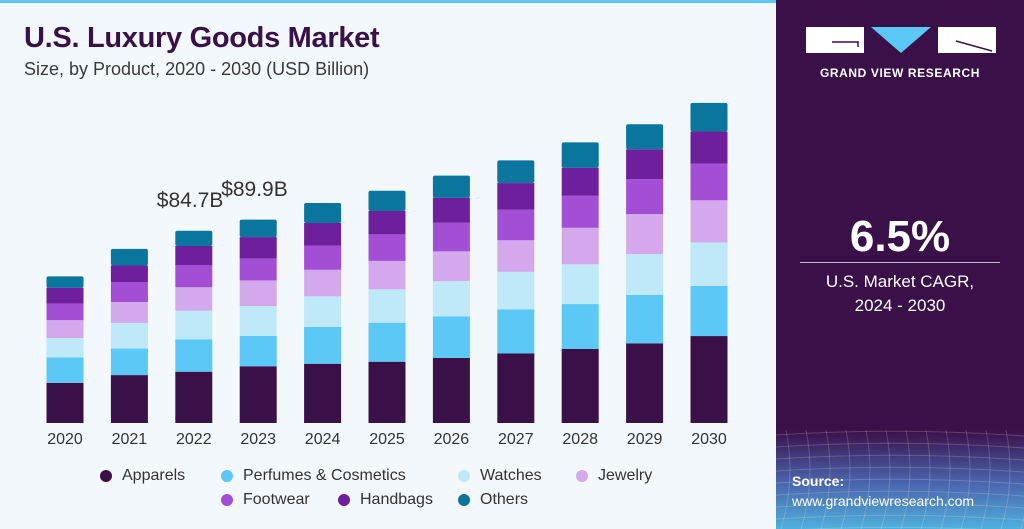 The height and width of the screenshot is (529, 1024). Describe the element at coordinates (190, 200) in the screenshot. I see `data-label-2022: $84.7B` at that location.